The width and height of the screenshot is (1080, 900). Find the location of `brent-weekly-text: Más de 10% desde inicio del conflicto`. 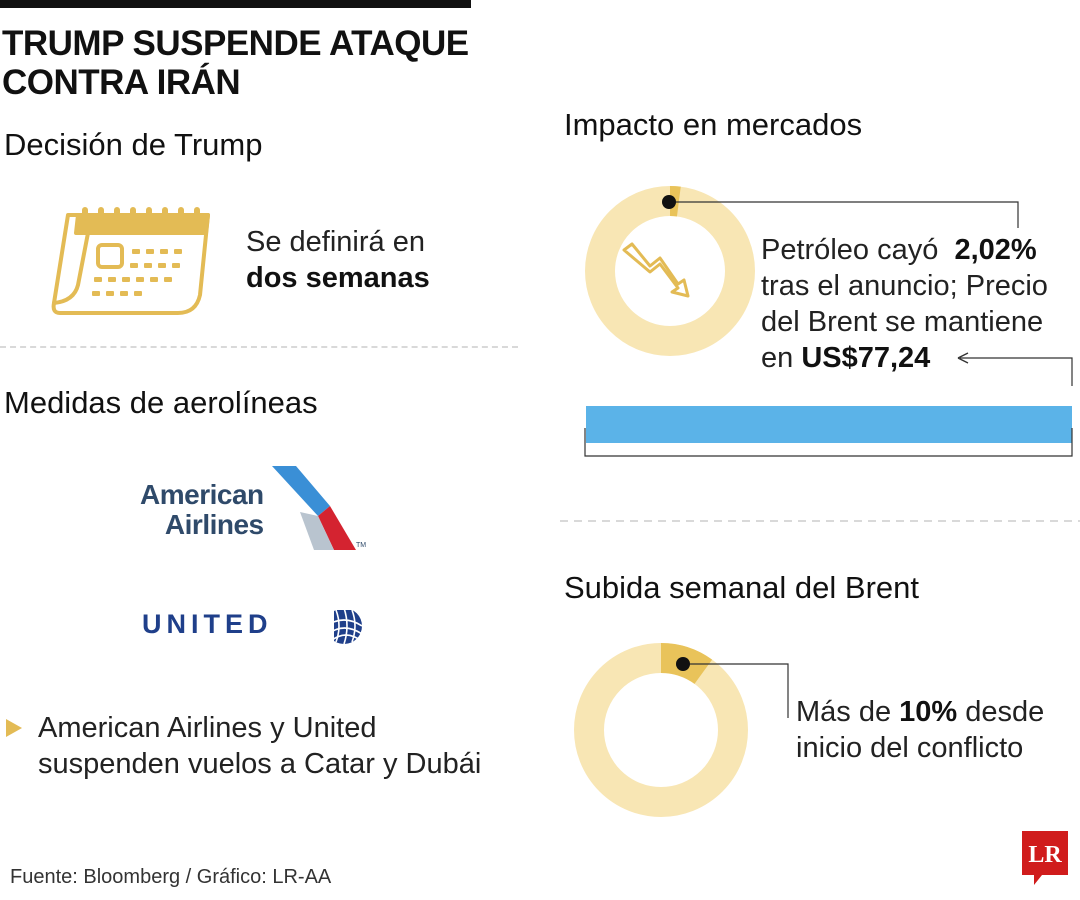

brent-weekly-text: Más de 10% desde inicio del conflicto is located at coordinates (936, 730).